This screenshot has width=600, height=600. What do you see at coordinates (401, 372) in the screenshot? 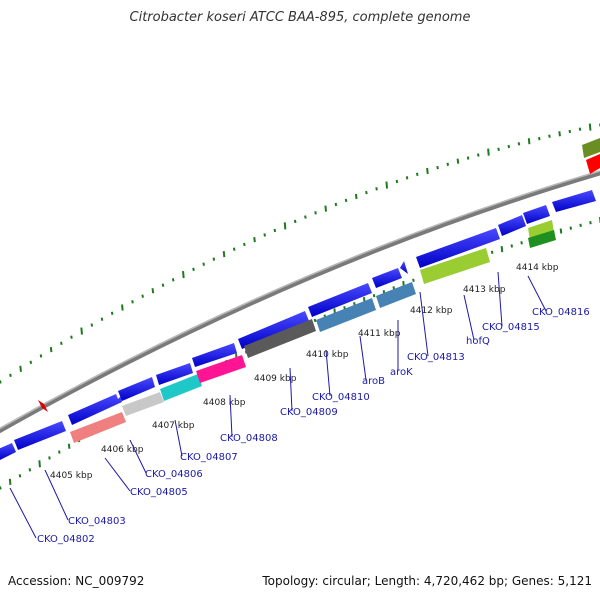
I see `gene-label: aroK` at bounding box center [401, 372].